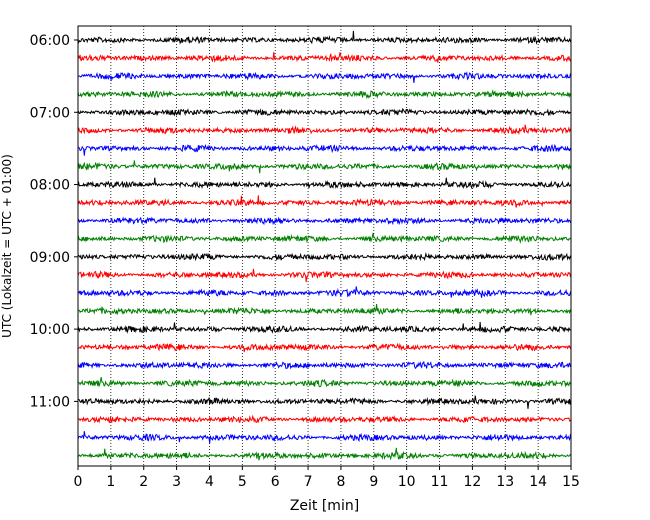 This screenshot has height=520, width=650. Describe the element at coordinates (505, 482) in the screenshot. I see `x-tick-label: 13` at that location.